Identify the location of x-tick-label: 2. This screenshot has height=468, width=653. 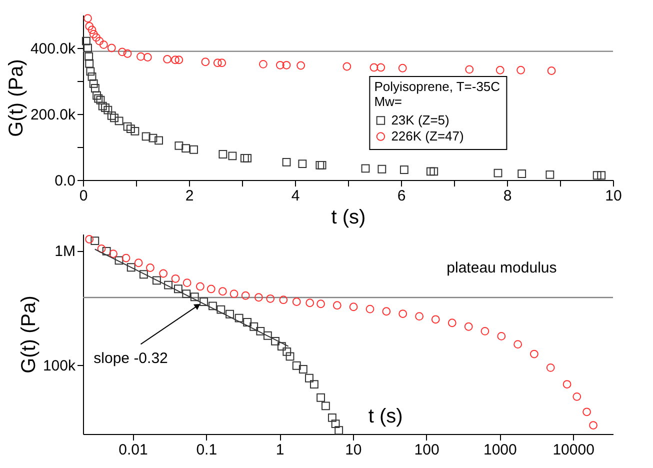
(189, 196).